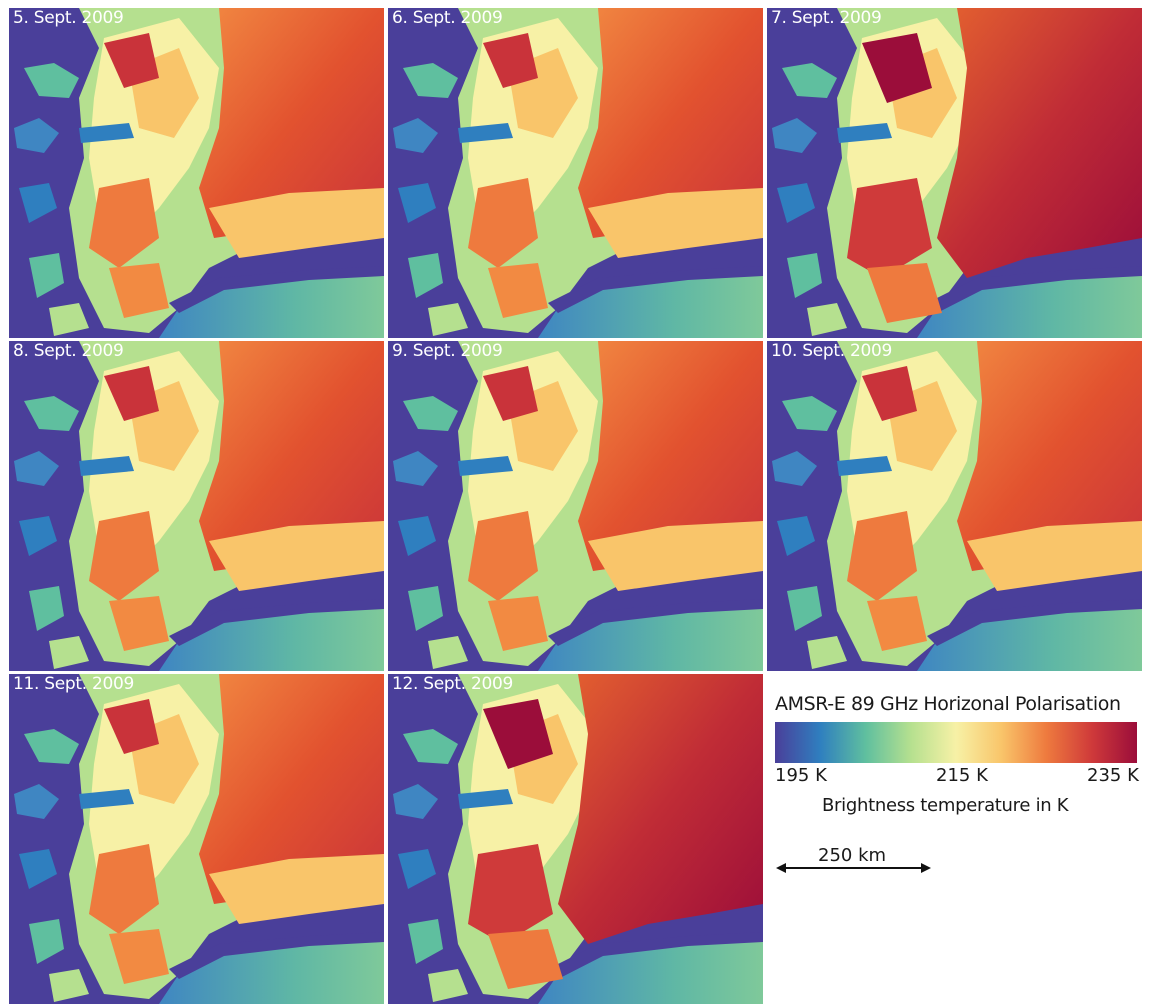  Describe the element at coordinates (962, 775) in the screenshot. I see `colorbar-tick-mid: 215 K` at that location.